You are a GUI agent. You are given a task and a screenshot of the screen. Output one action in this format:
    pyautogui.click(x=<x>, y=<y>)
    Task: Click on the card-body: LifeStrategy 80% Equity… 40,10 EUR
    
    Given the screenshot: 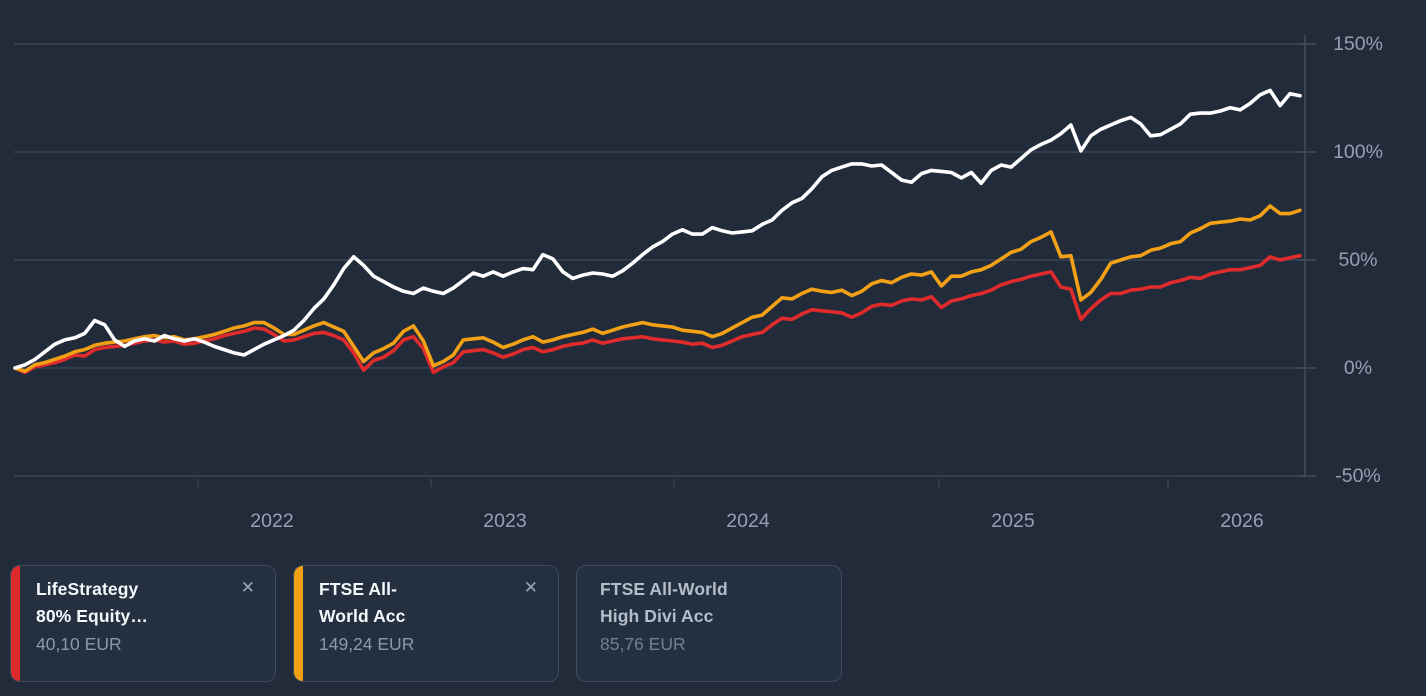 What is the action you would take?
    pyautogui.click(x=91, y=623)
    